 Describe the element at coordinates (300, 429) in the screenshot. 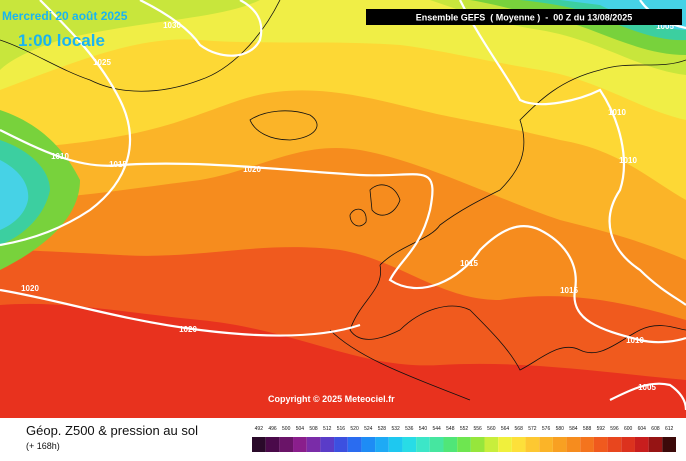

I see `colorbar-label: 504` at that location.